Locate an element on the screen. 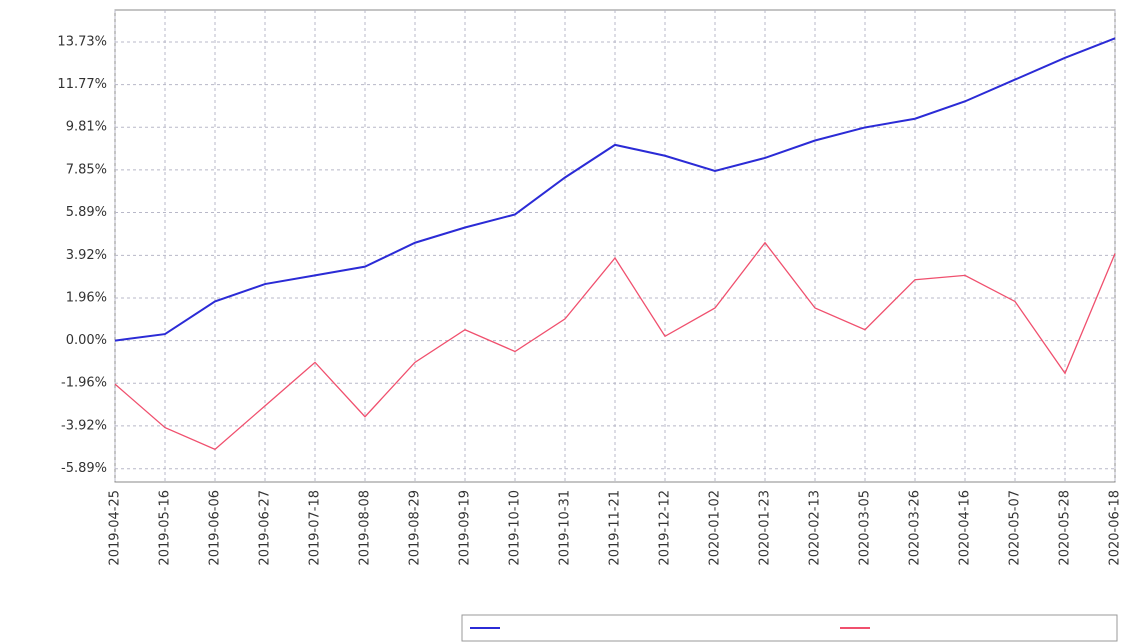 This screenshot has height=643, width=1121. y-tick-label: 3.92% is located at coordinates (86, 255).